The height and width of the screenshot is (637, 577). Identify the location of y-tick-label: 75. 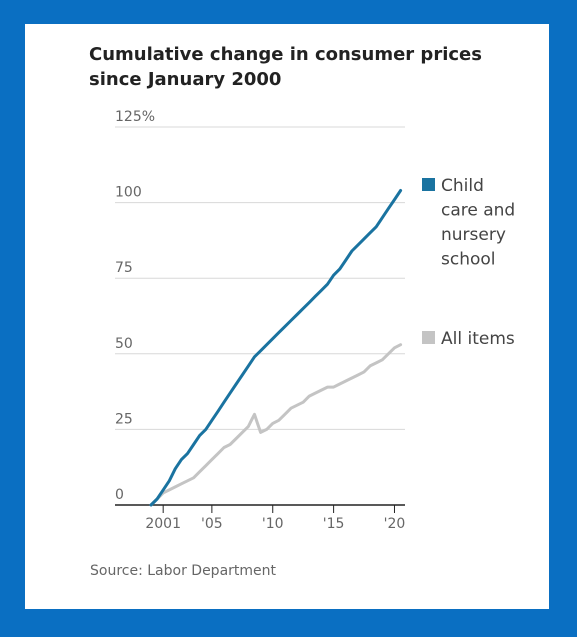
(124, 268).